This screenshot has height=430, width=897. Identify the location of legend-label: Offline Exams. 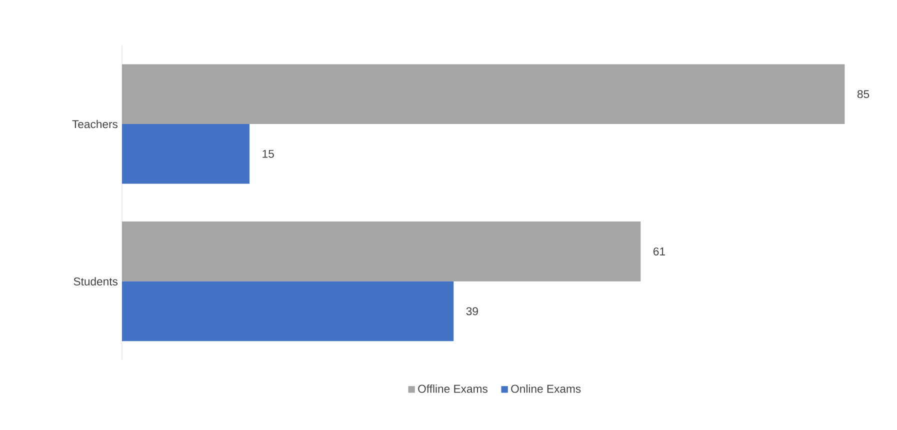
(453, 388).